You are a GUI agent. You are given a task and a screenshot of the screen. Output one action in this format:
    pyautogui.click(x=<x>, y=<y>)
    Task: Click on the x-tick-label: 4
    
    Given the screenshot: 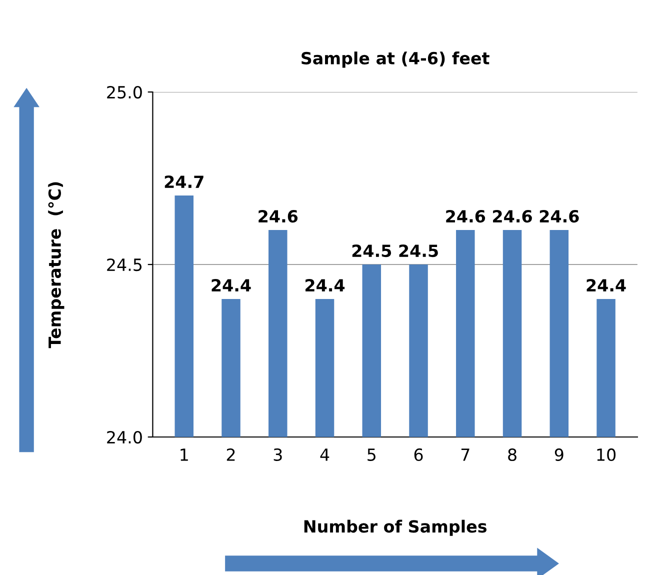 What is the action you would take?
    pyautogui.click(x=325, y=454)
    